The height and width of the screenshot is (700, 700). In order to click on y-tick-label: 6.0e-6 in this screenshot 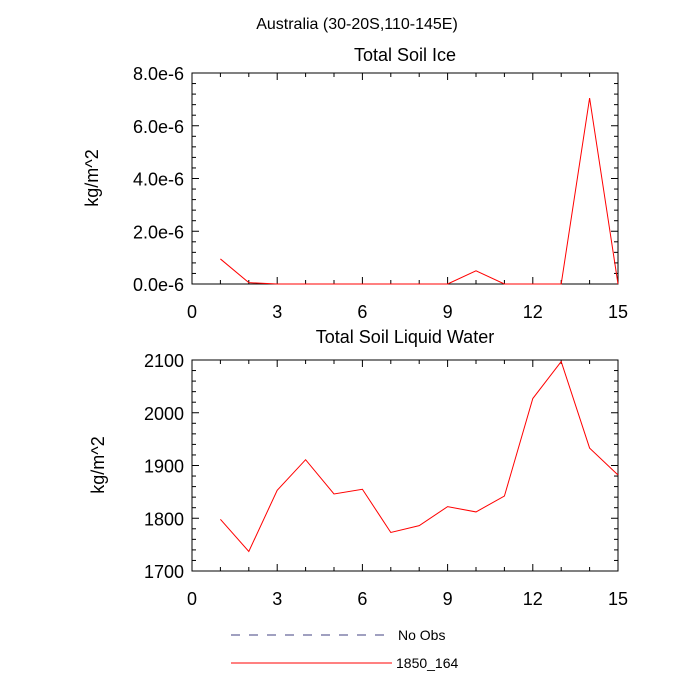, I will do `click(158, 127)`.